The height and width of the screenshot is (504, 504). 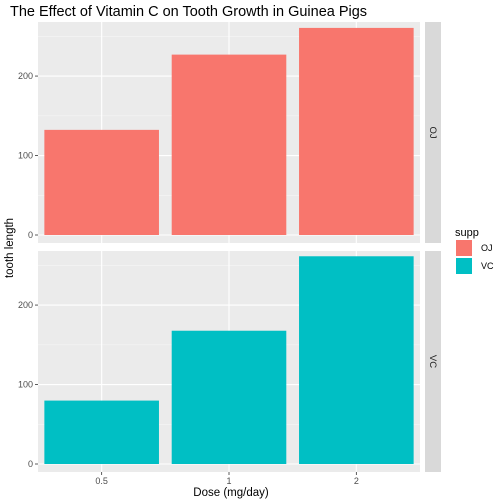 What do you see at coordinates (356, 481) in the screenshot?
I see `x-tick-label: 2` at bounding box center [356, 481].